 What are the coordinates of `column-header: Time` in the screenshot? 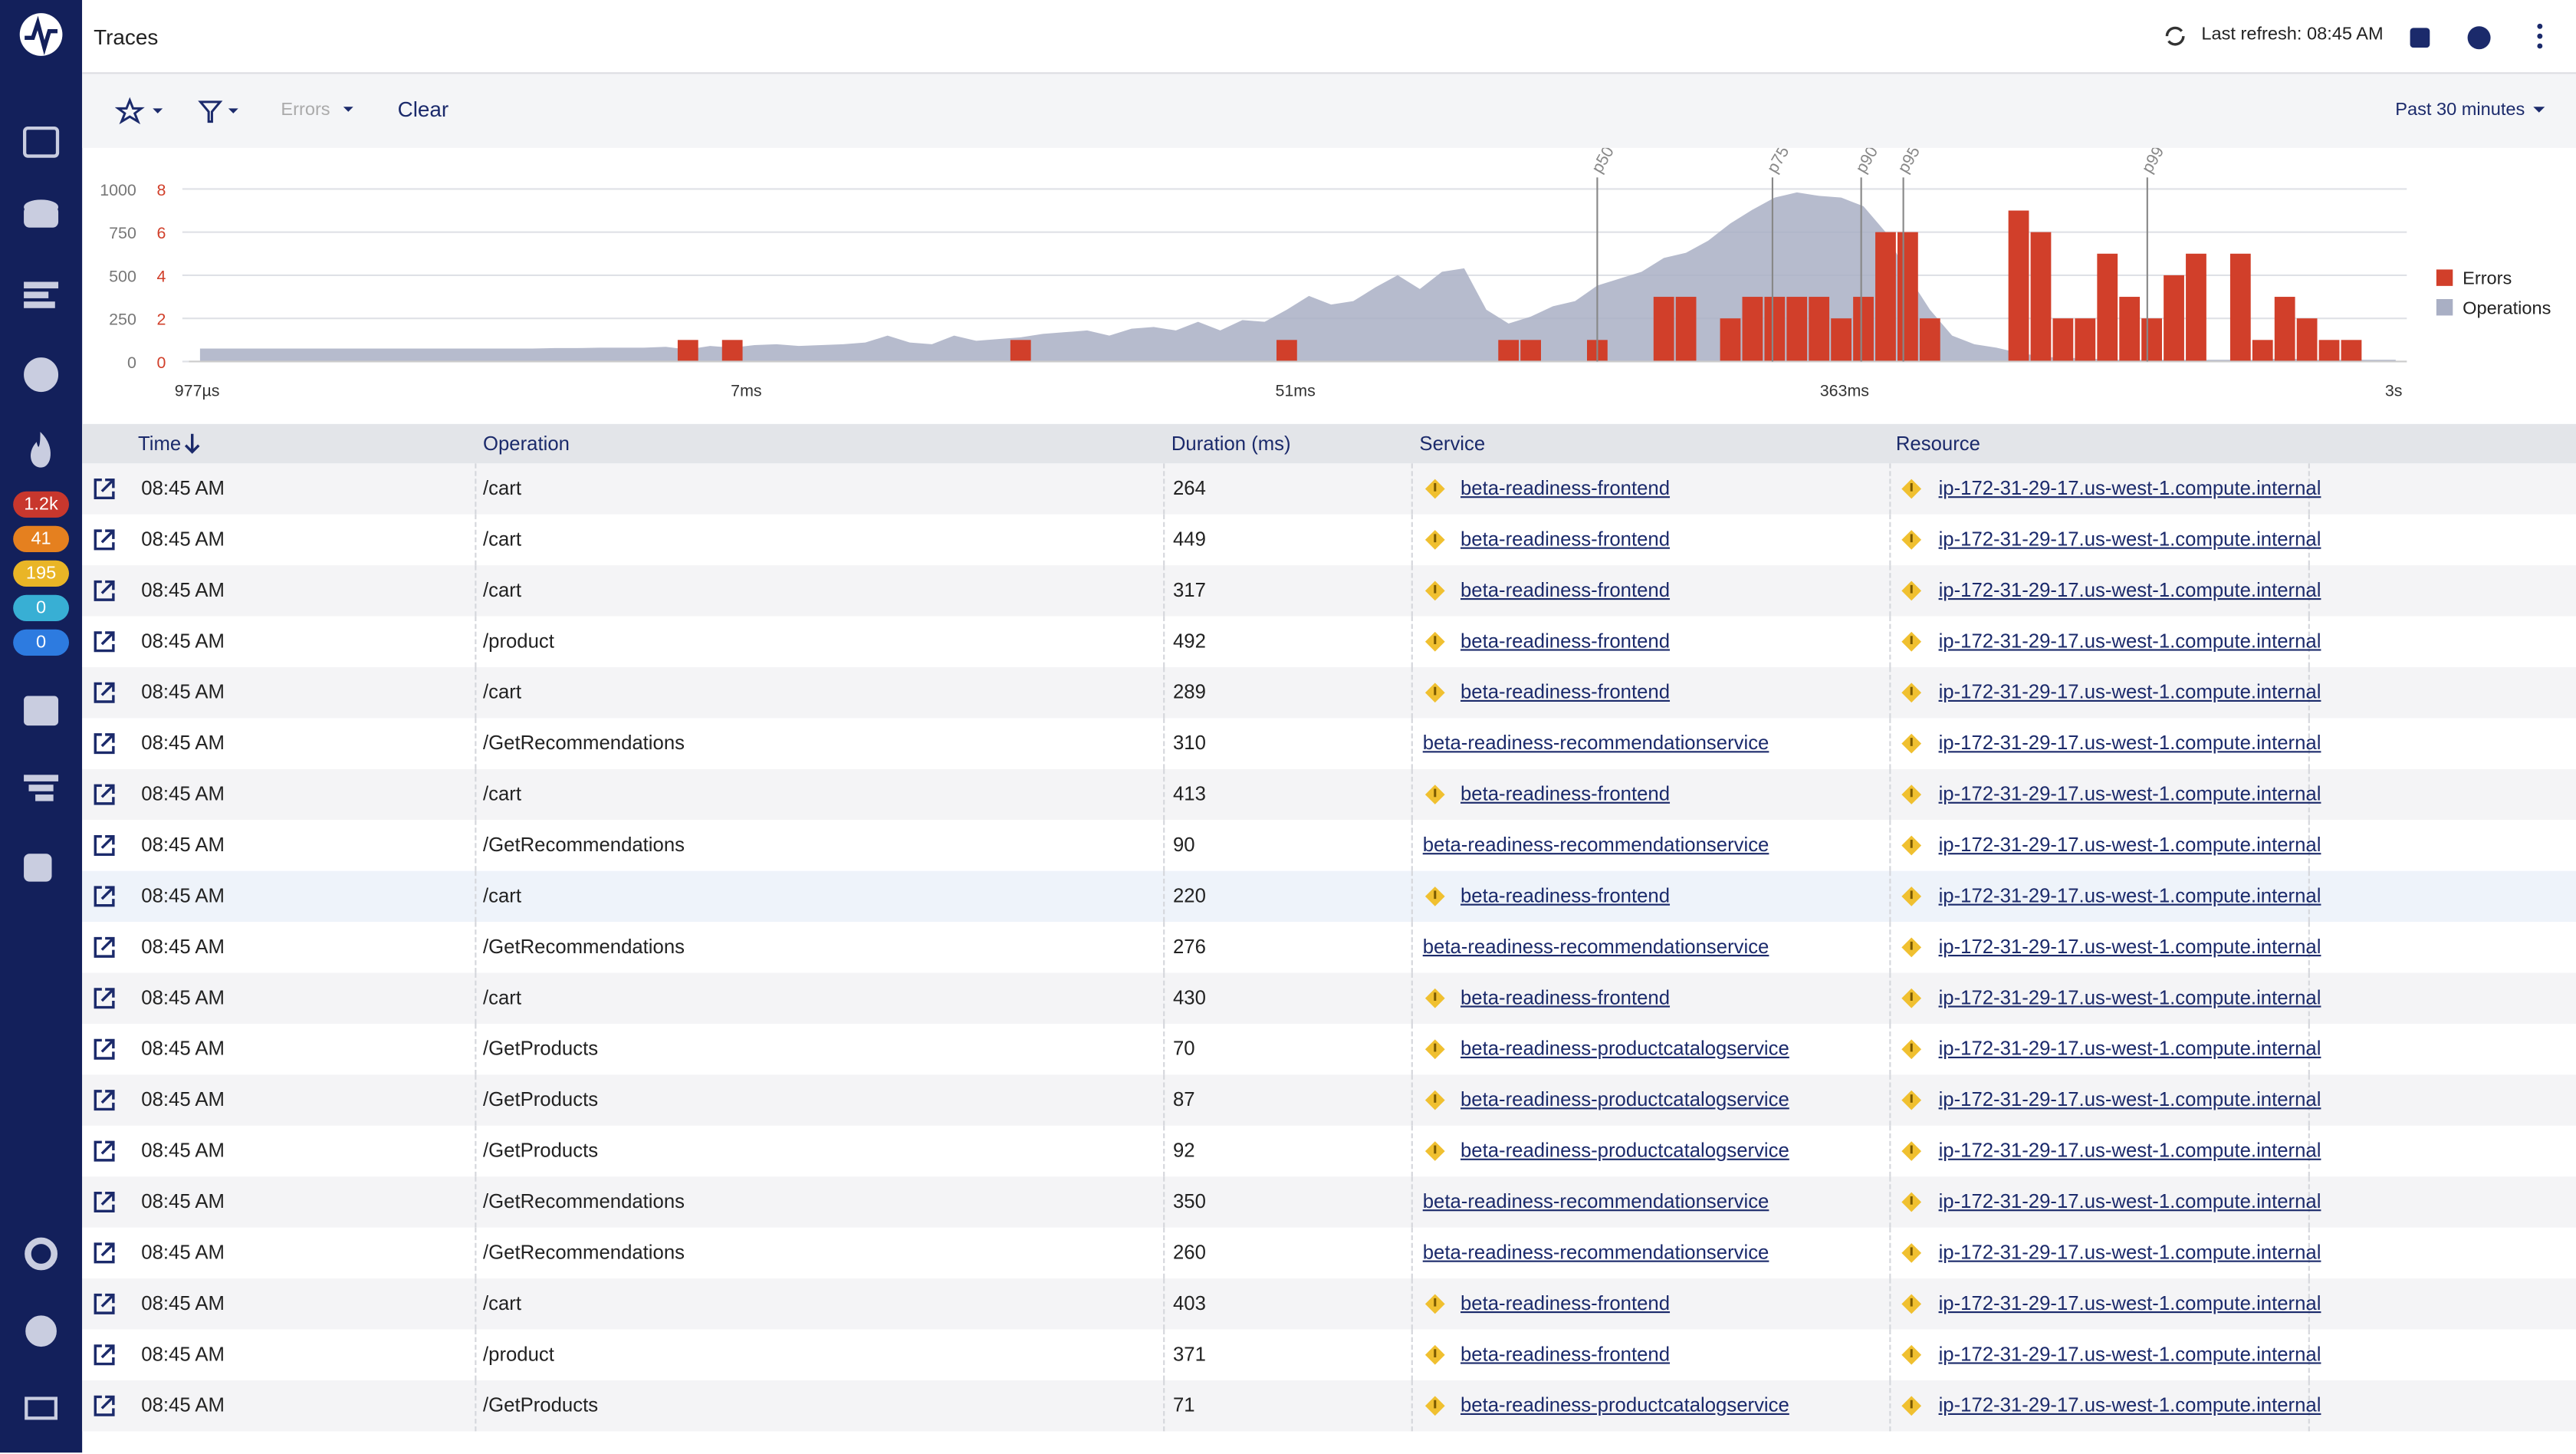 It's located at (160, 444).